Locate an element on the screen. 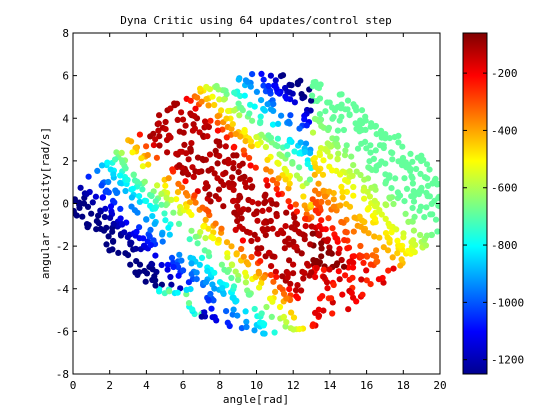 The image size is (560, 420). x-tick-label: 6 is located at coordinates (183, 385).